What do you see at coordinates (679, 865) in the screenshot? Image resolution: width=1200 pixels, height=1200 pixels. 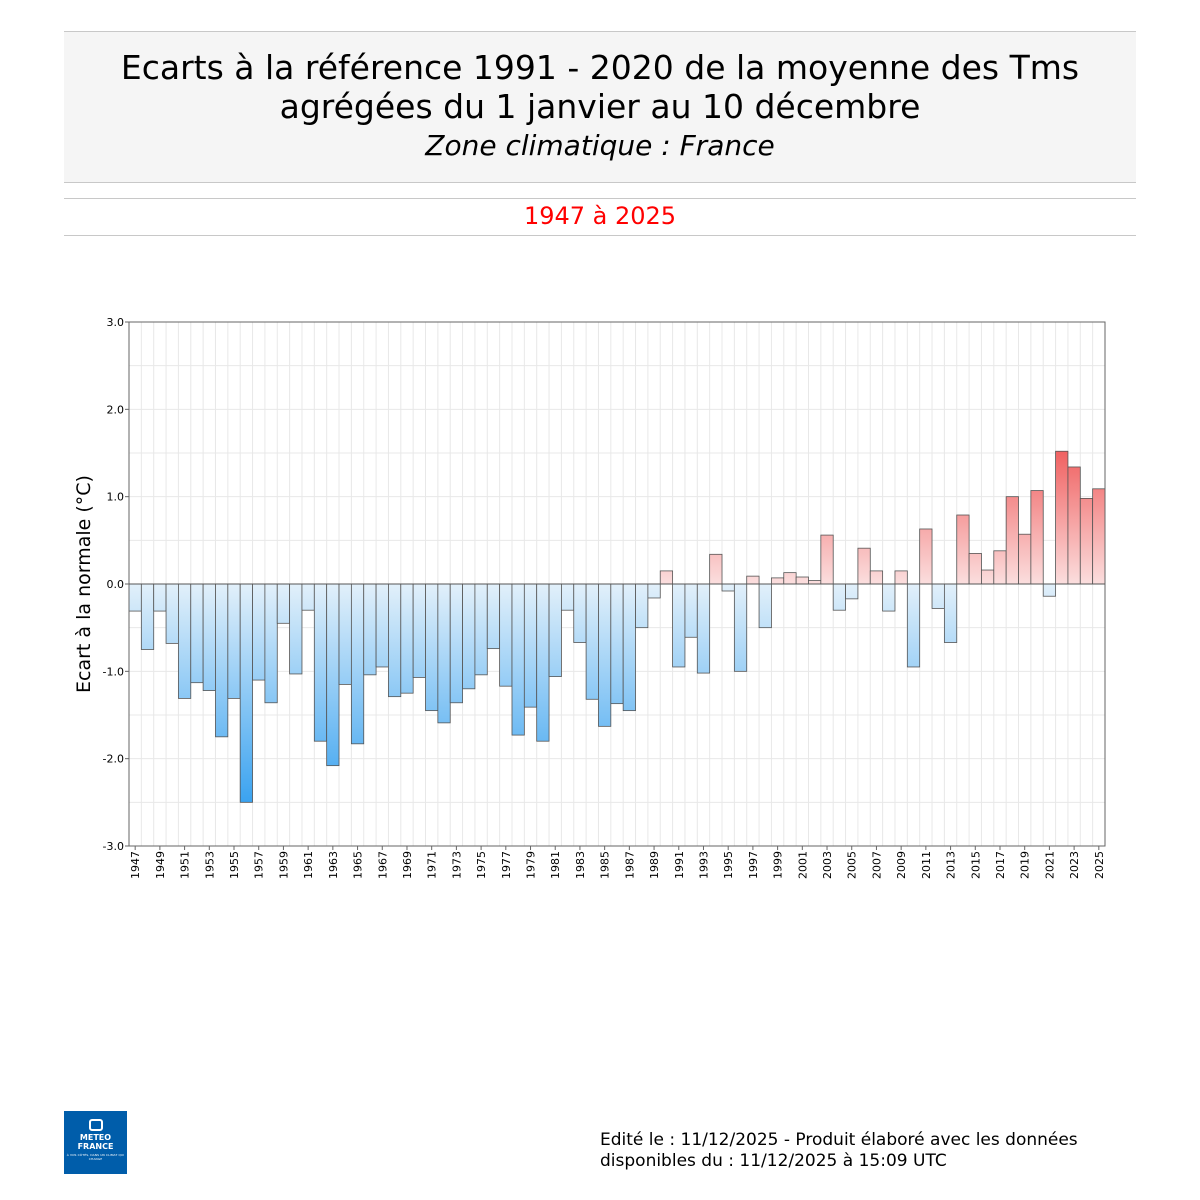 I see `x-tick-label: 1991` at bounding box center [679, 865].